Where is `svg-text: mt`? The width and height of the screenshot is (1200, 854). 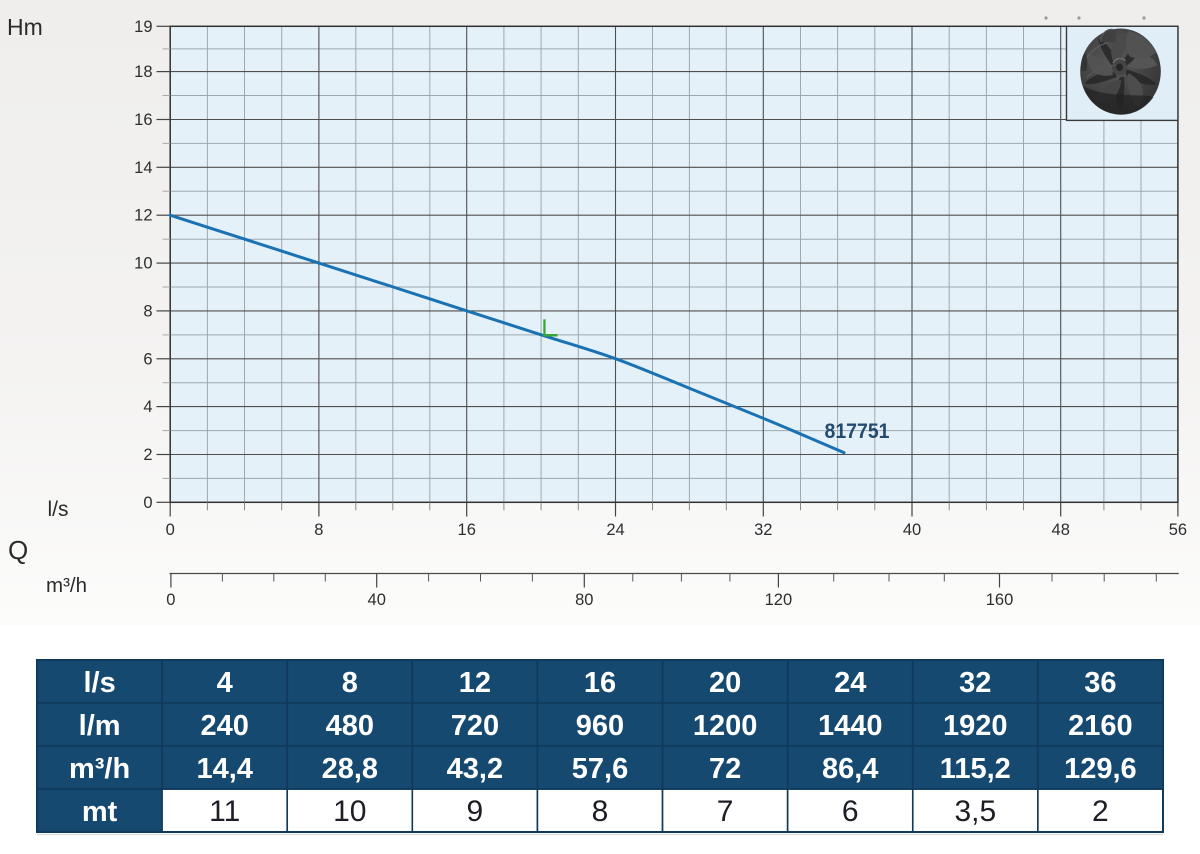 svg-text: mt is located at coordinates (100, 812).